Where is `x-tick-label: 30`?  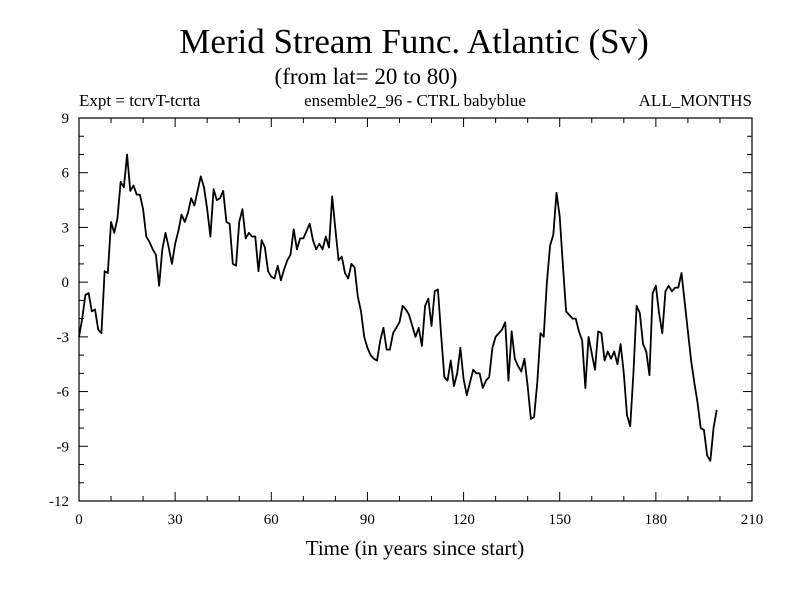
x-tick-label: 30 is located at coordinates (175, 520).